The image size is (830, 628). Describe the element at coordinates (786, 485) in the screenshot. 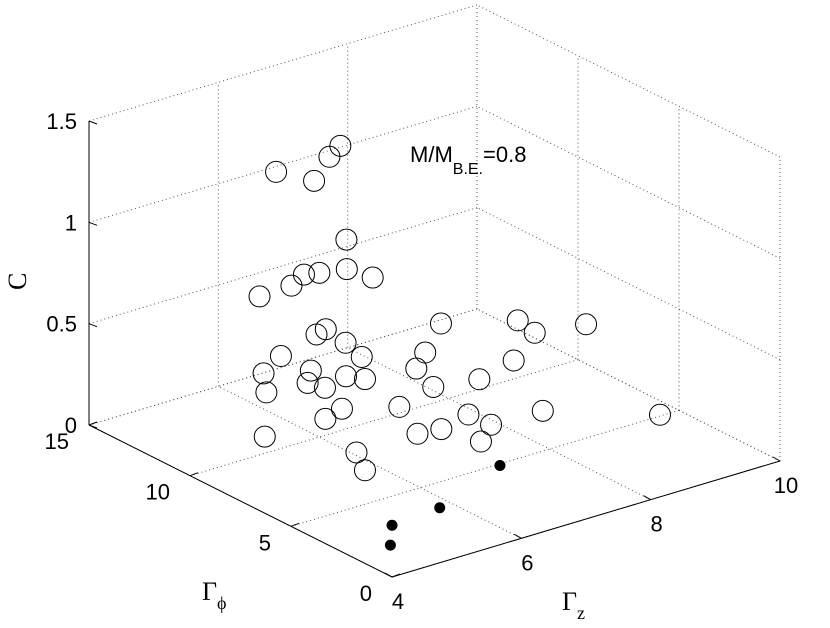

I see `x-tick-label: 10` at that location.